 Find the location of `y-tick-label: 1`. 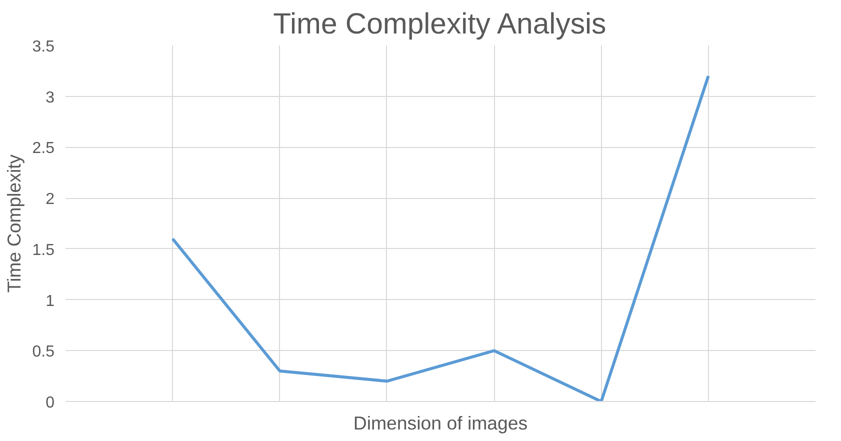

y-tick-label: 1 is located at coordinates (50, 301).